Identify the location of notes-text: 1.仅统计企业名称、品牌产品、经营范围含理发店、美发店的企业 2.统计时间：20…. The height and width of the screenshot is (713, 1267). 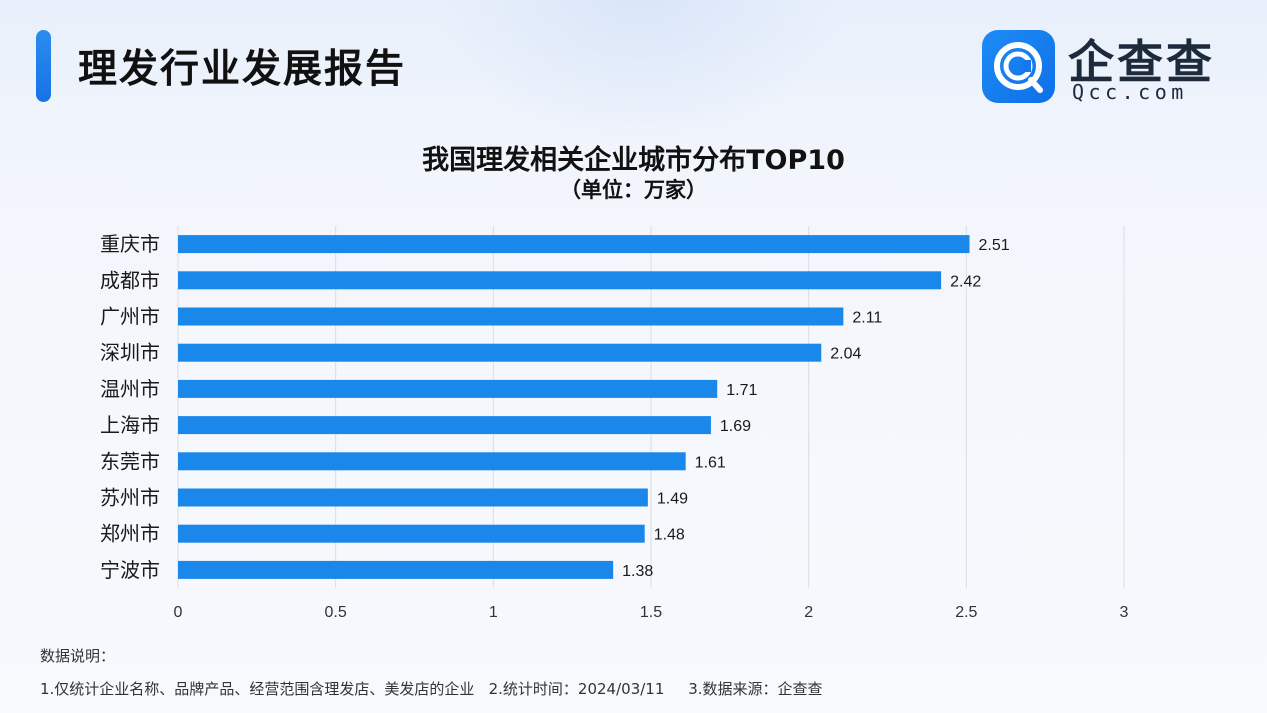
(431, 689).